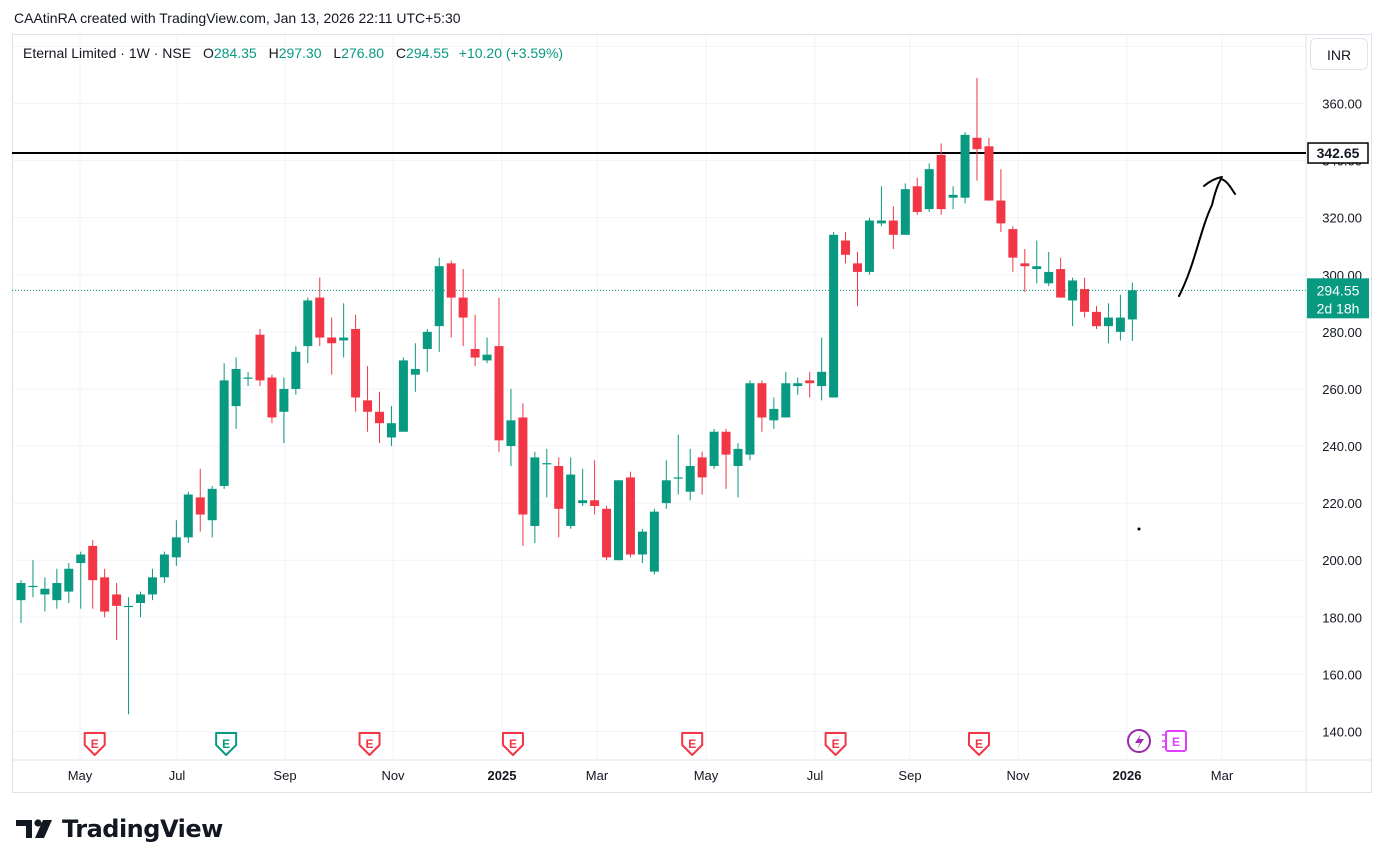 Image resolution: width=1386 pixels, height=868 pixels. I want to click on open-value: 284.35, so click(235, 53).